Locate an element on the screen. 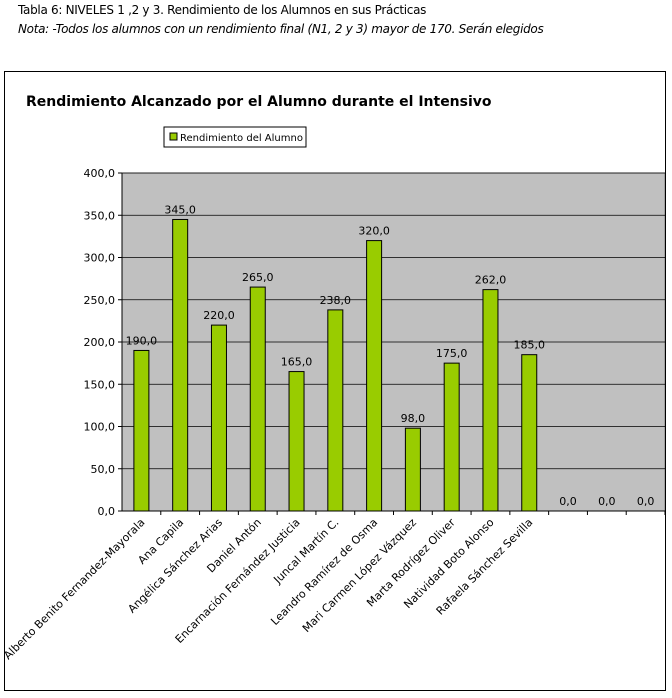  y-tick-label: 100,0 is located at coordinates (100, 427).